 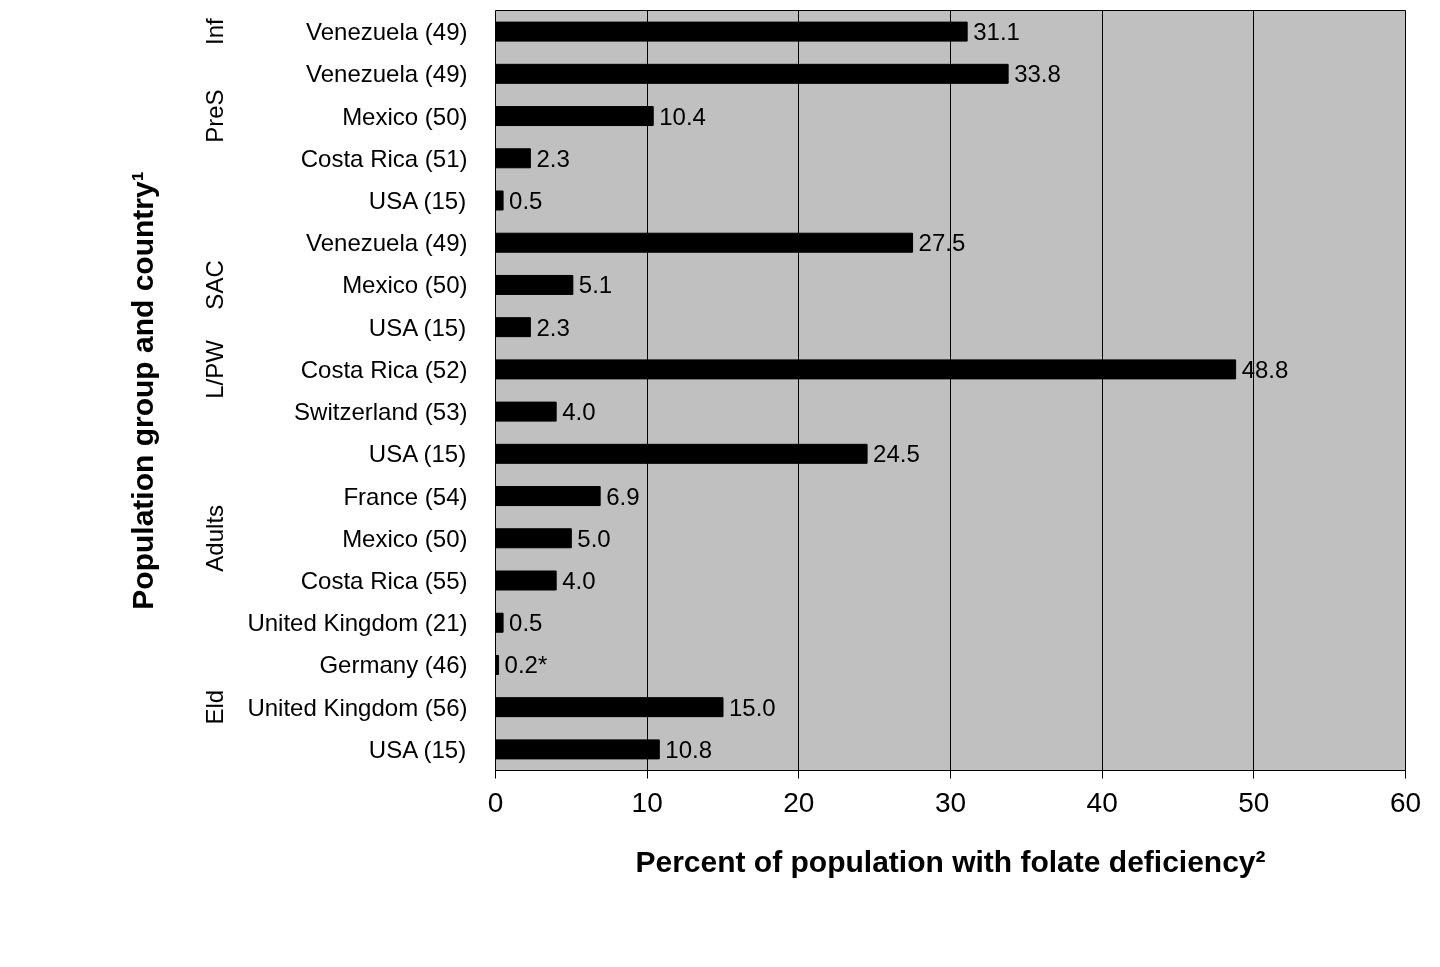 What do you see at coordinates (950, 861) in the screenshot?
I see `x-axis-title: Percent of population with folate deficiency²` at bounding box center [950, 861].